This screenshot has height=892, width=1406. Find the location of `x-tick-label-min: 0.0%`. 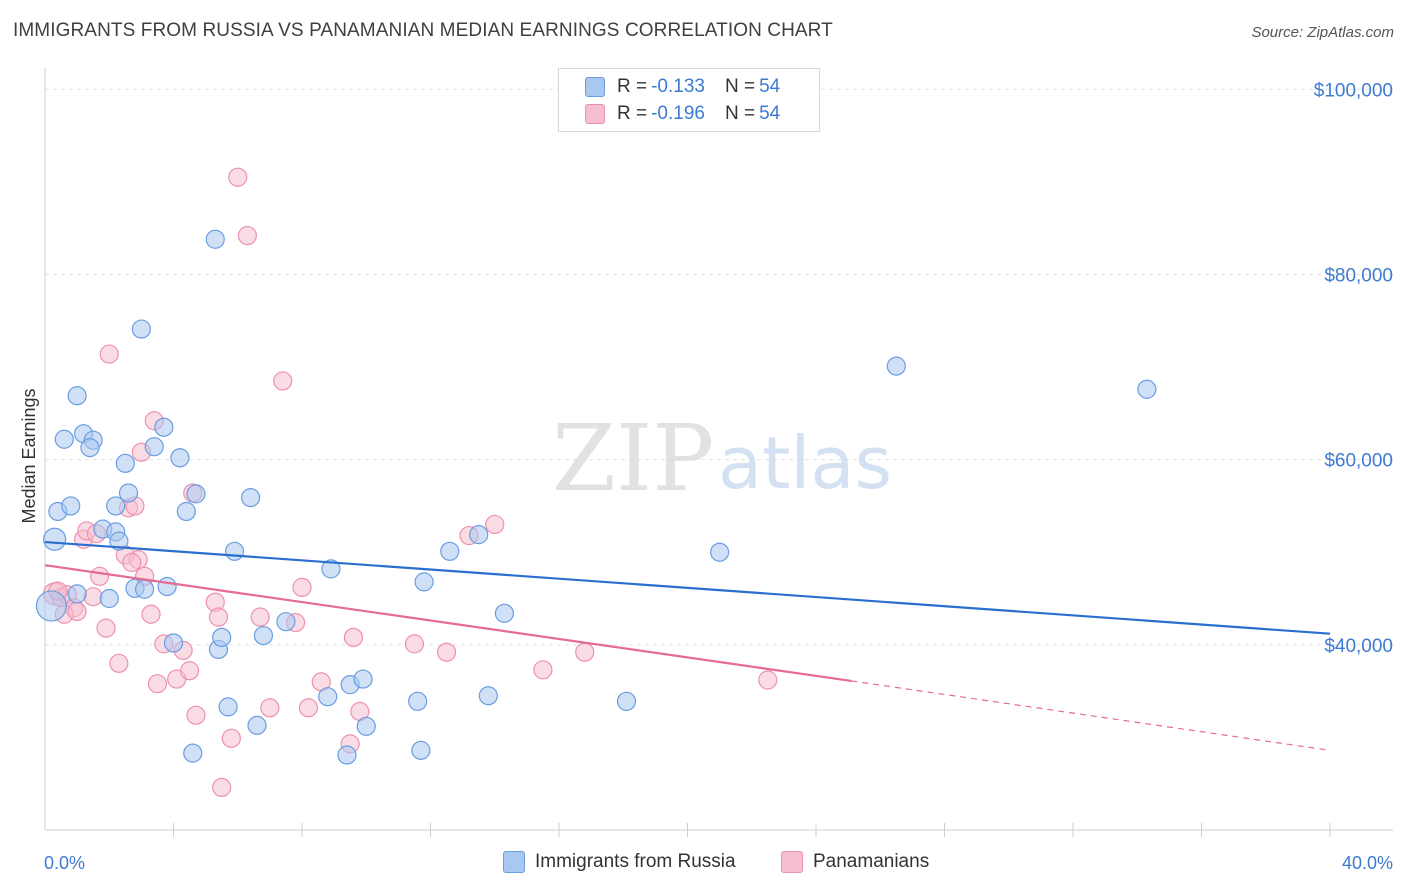

x-tick-label-min: 0.0% is located at coordinates (64, 863).